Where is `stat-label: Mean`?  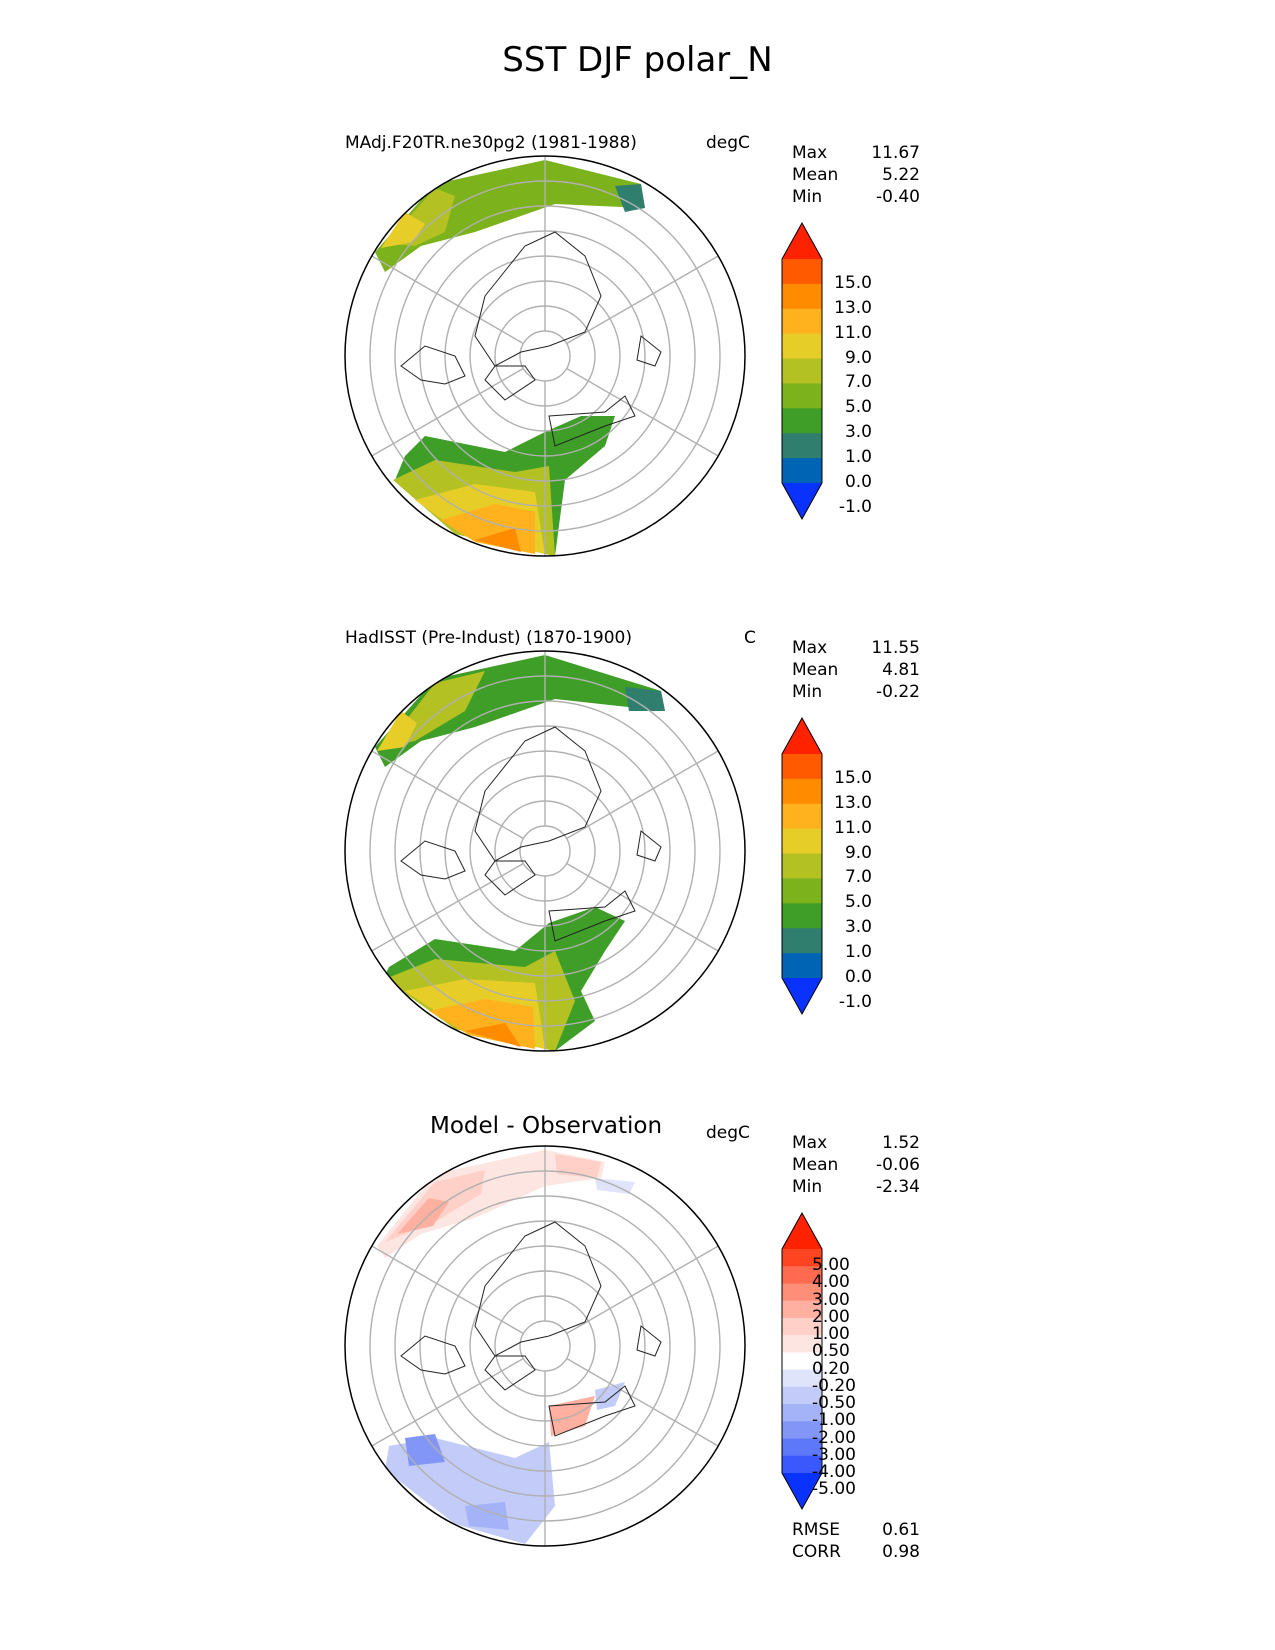 stat-label: Mean is located at coordinates (815, 1165).